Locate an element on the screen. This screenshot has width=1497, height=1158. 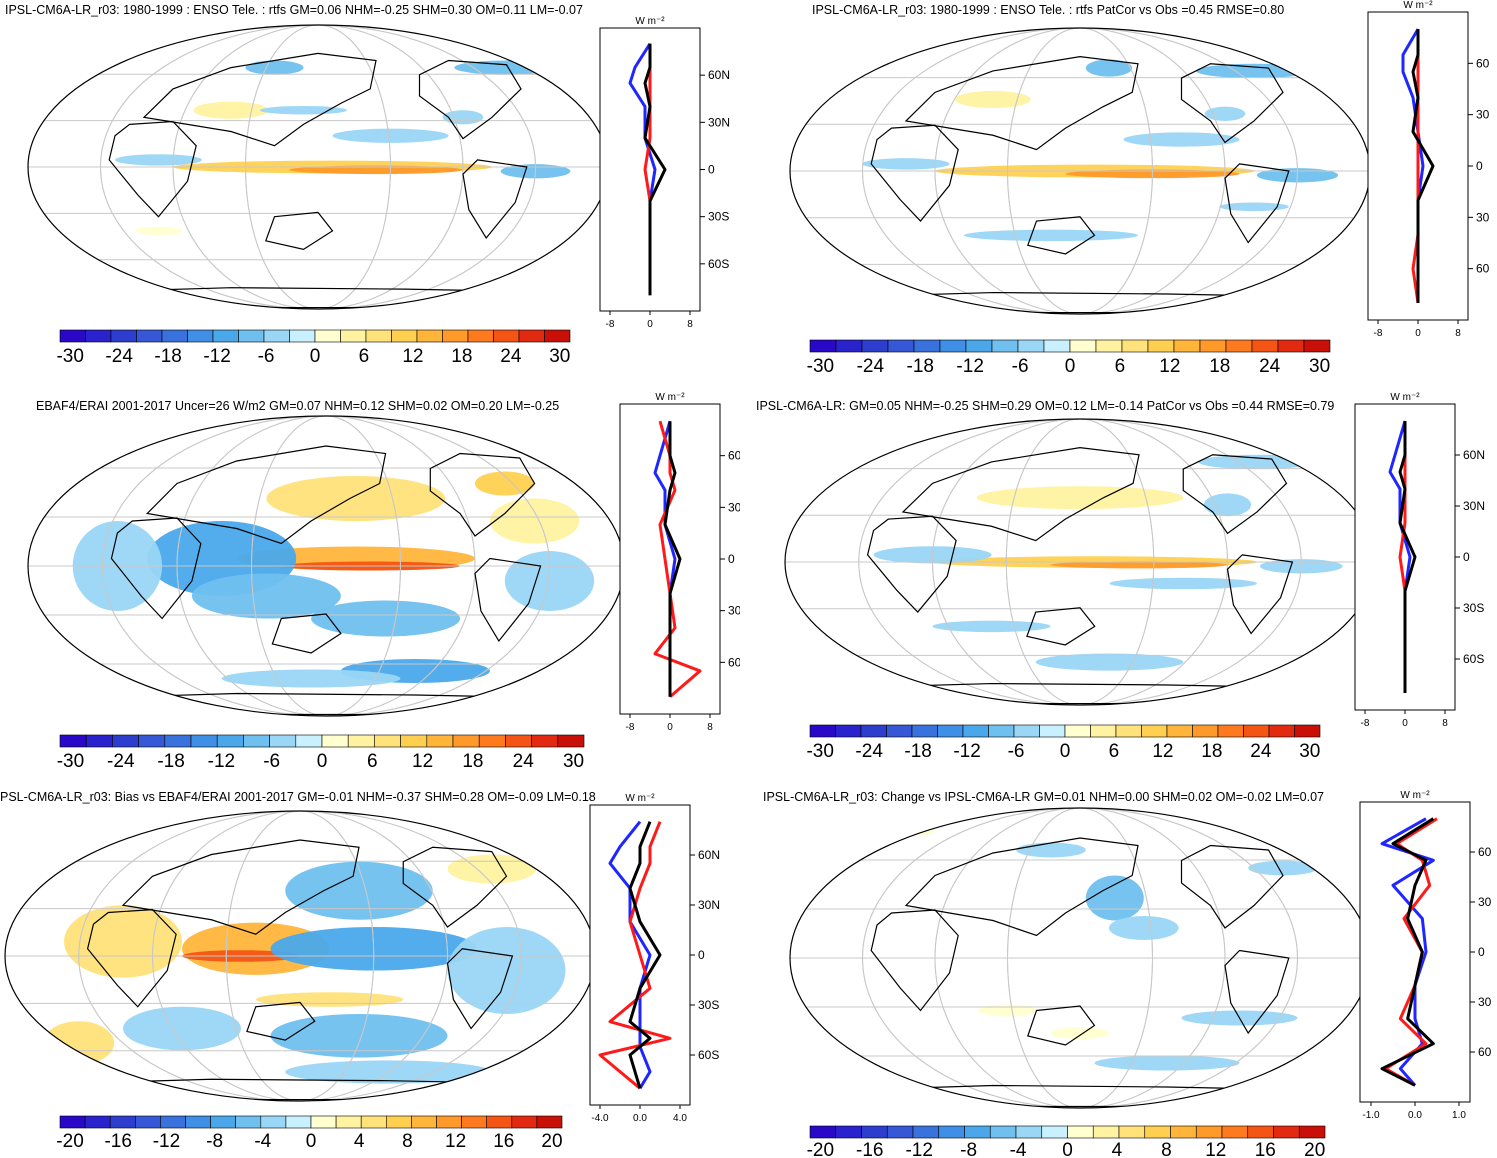
colorbar-label: -8 is located at coordinates (214, 1141).